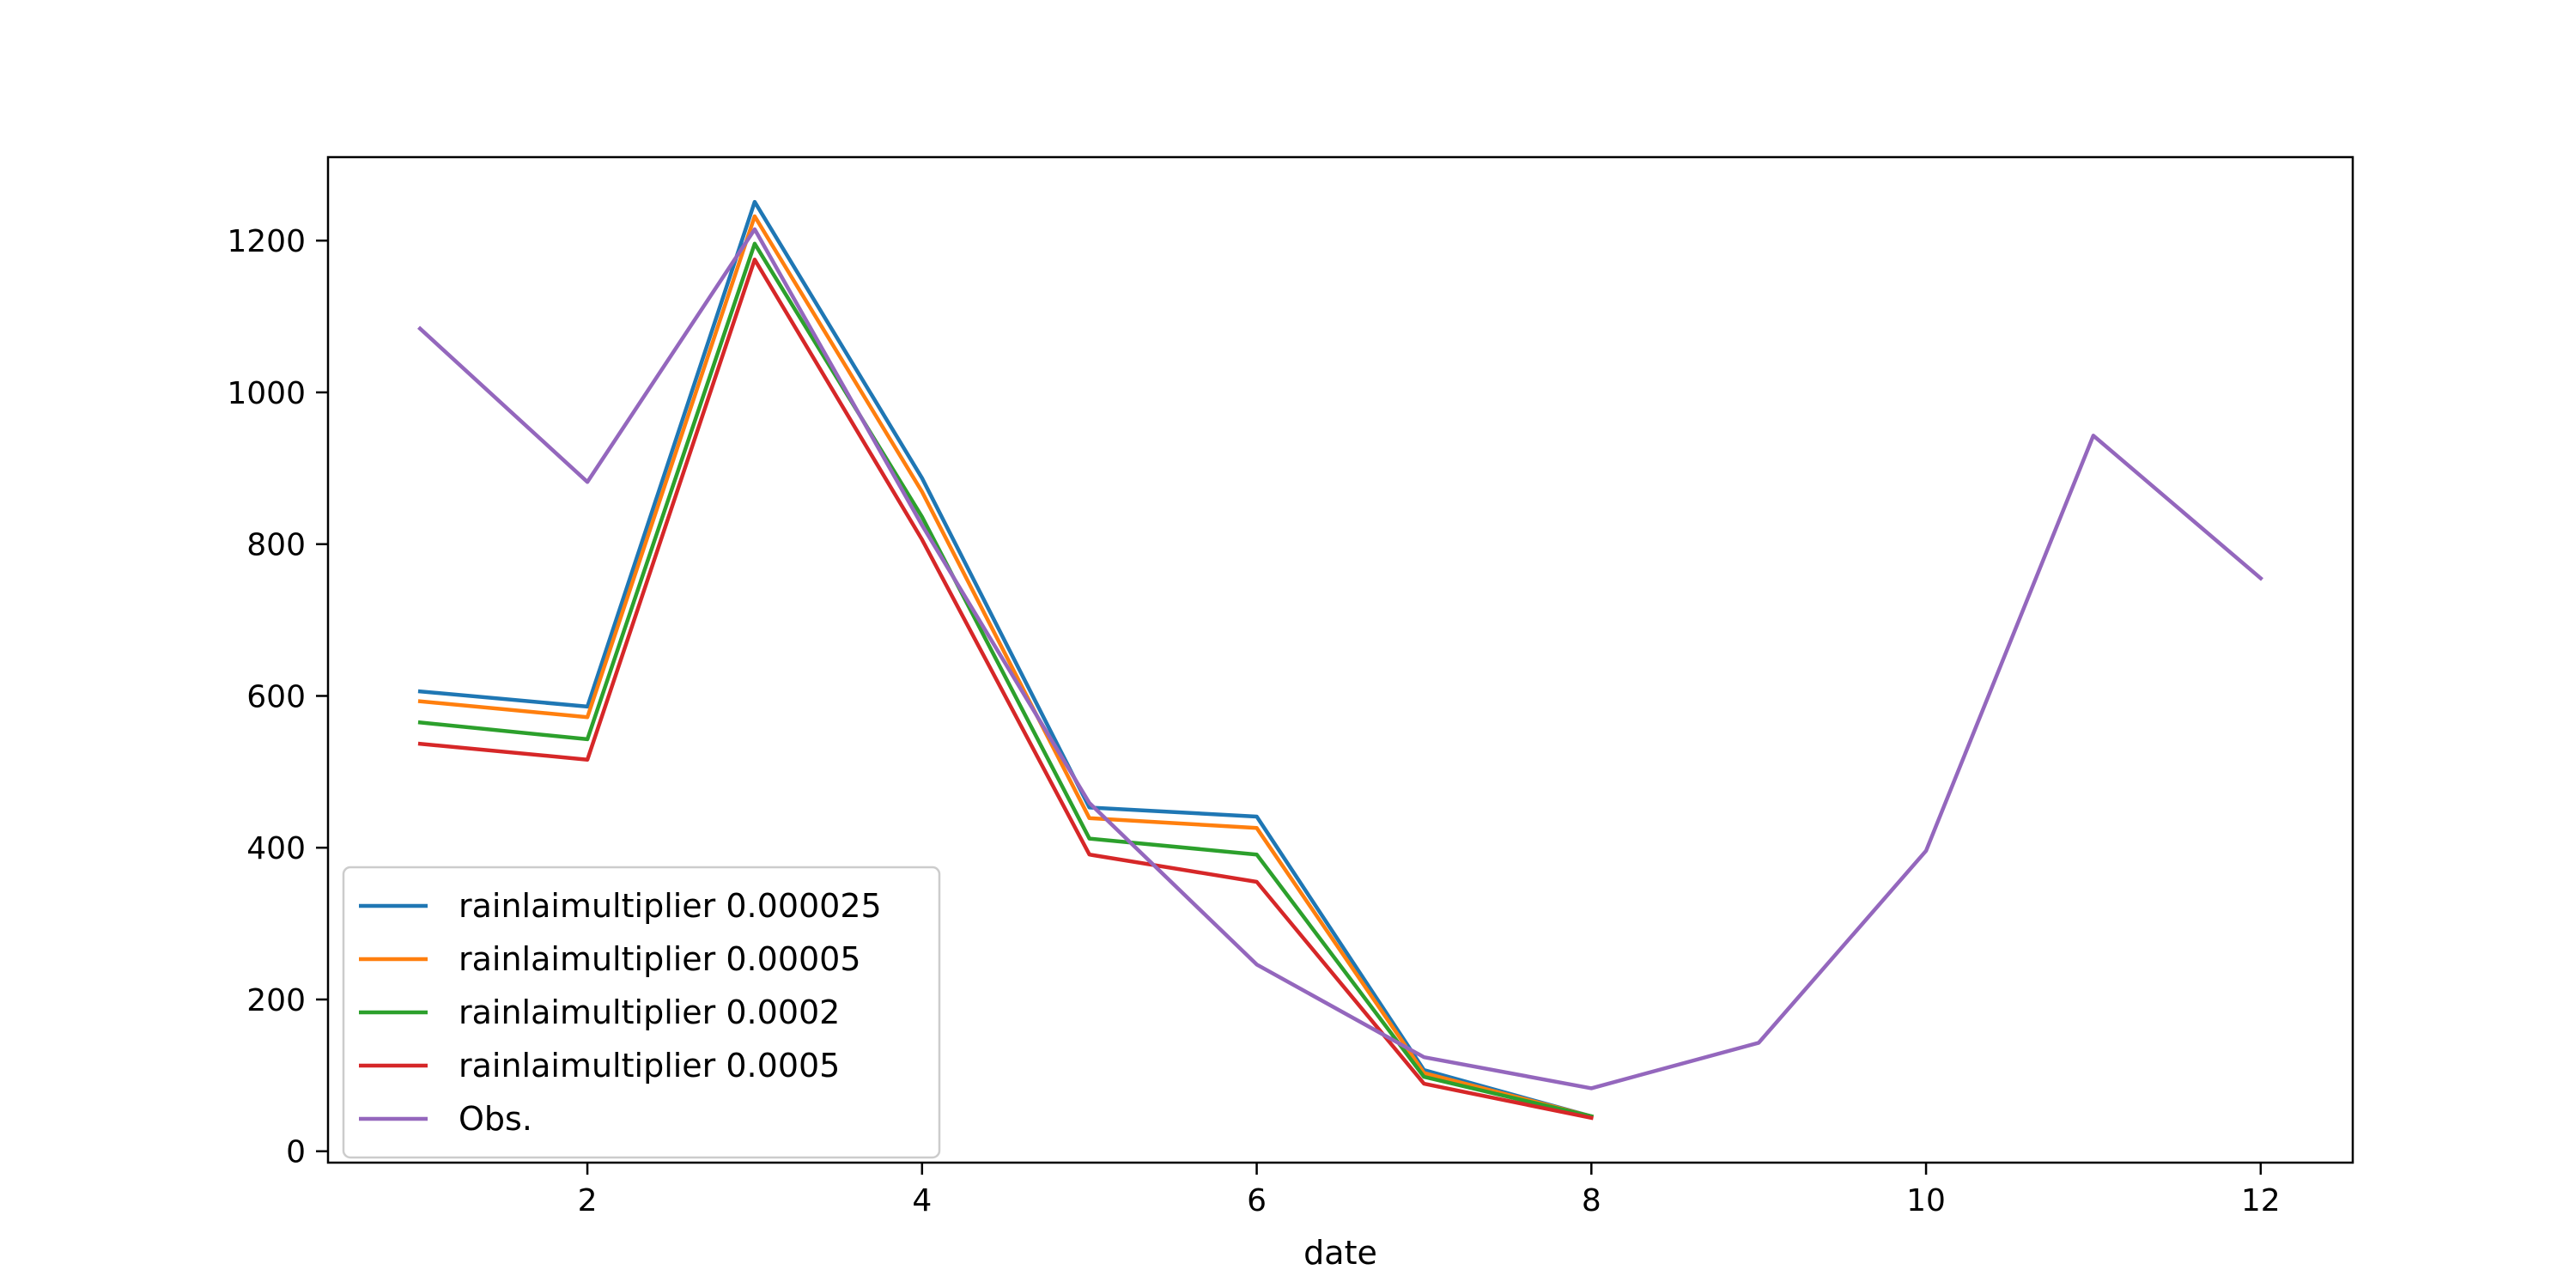 The width and height of the screenshot is (2576, 1288). What do you see at coordinates (276, 545) in the screenshot?
I see `y-tick-label: 800` at bounding box center [276, 545].